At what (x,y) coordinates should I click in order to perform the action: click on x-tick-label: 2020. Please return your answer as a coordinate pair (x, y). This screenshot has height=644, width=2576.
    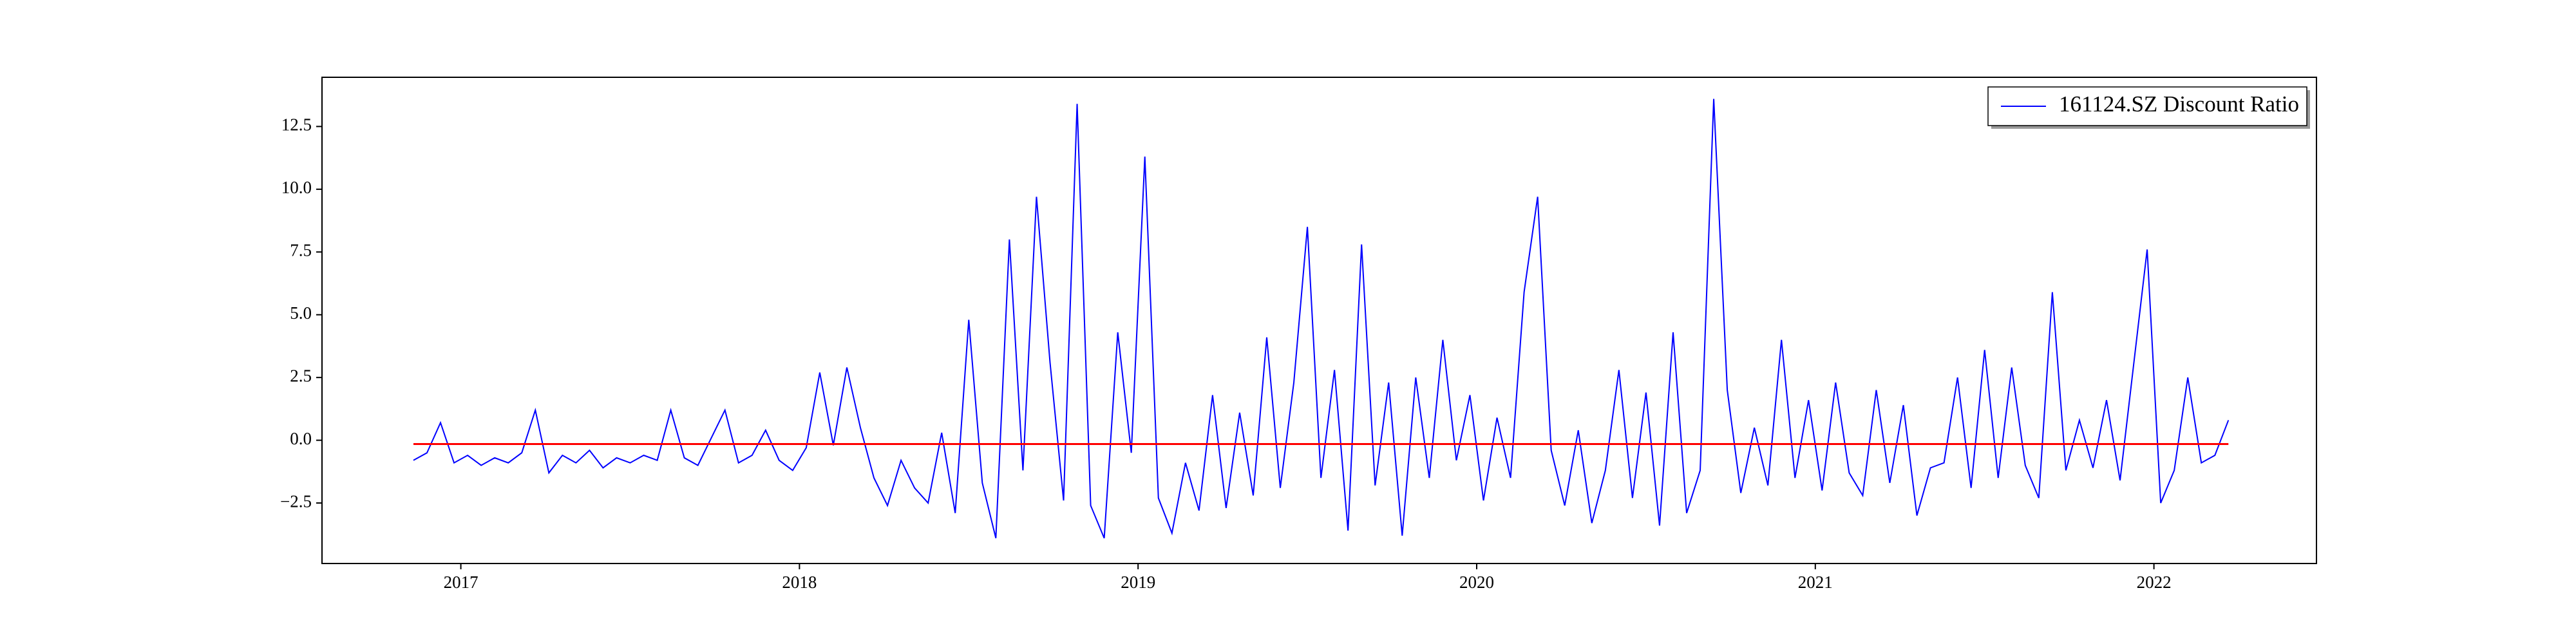
    Looking at the image, I should click on (1477, 582).